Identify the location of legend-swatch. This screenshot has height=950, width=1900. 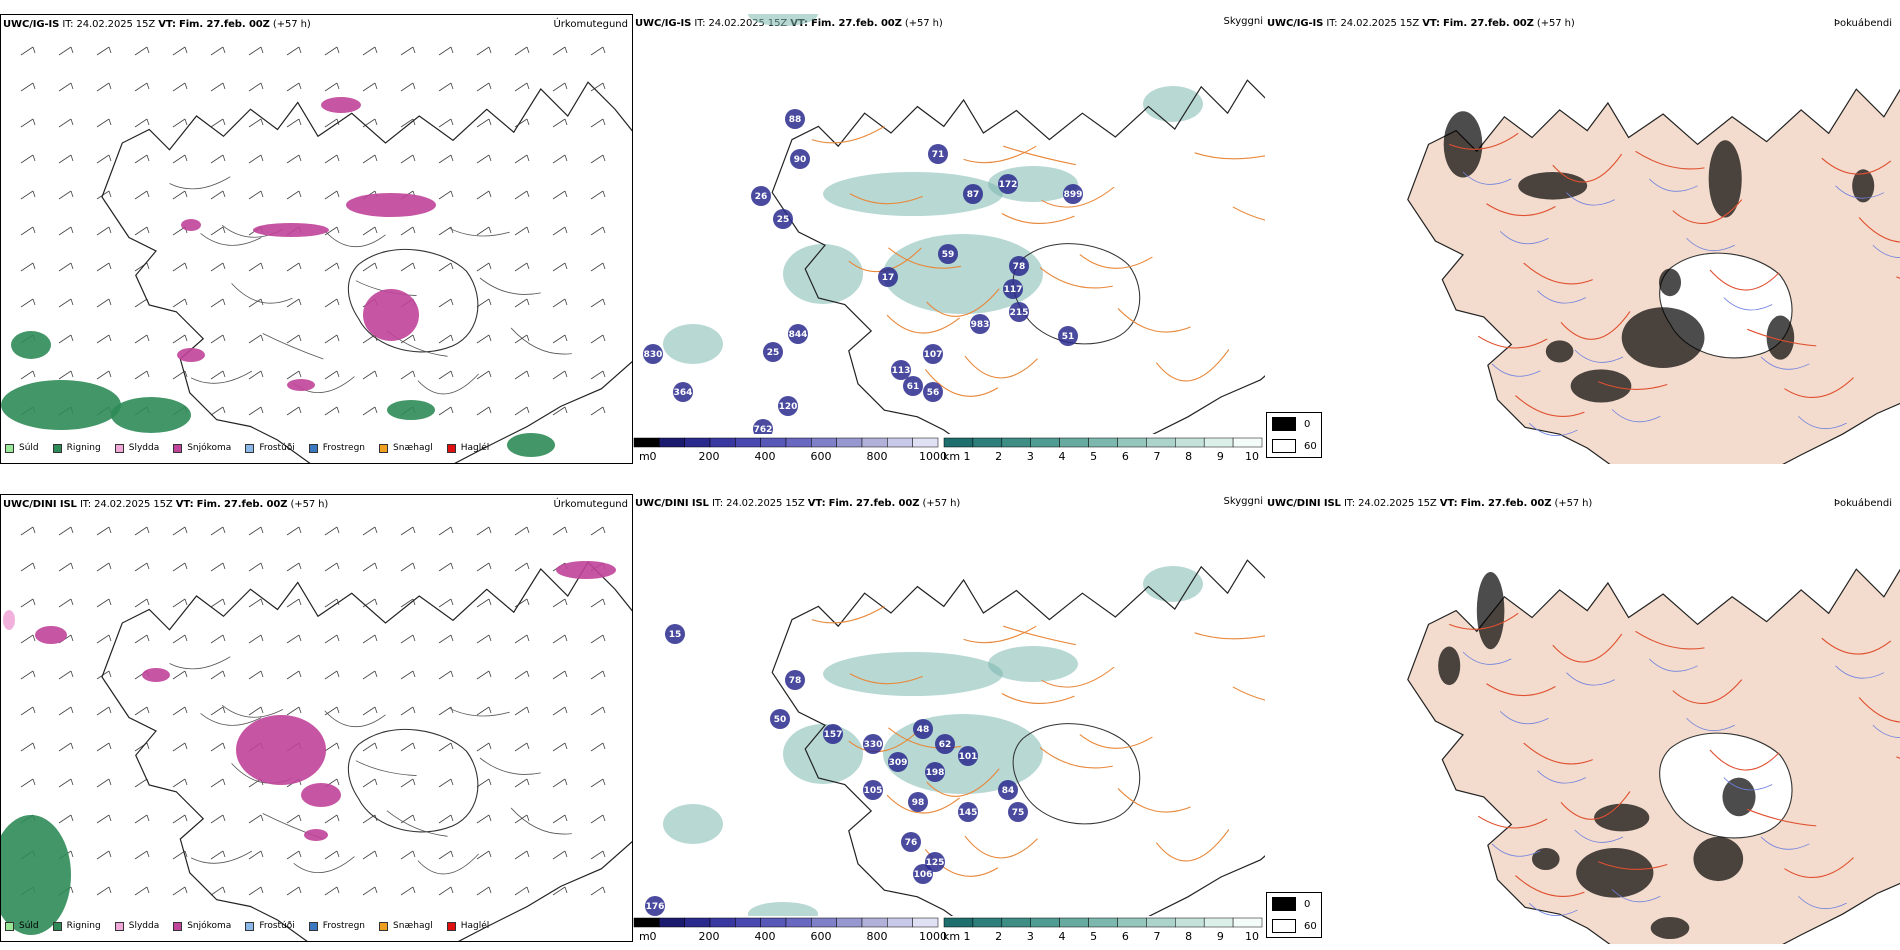
(57, 448).